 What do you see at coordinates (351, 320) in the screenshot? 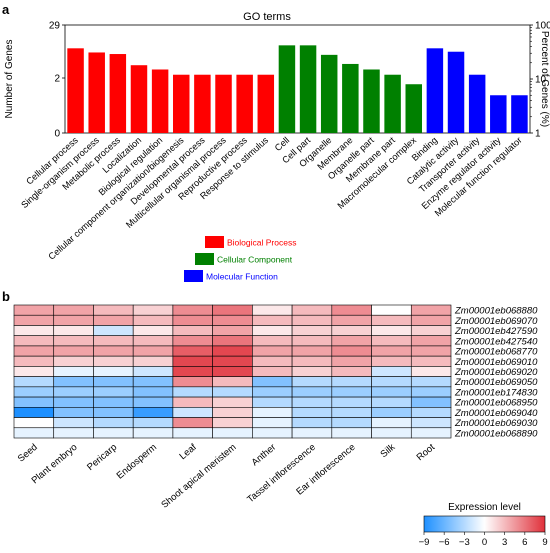
I see `heatmap-cell-r1-c8` at bounding box center [351, 320].